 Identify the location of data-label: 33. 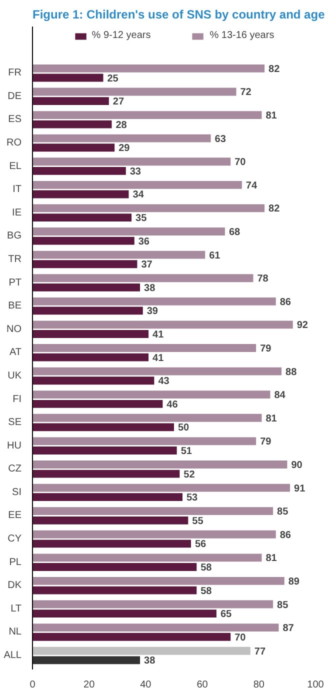
(136, 172).